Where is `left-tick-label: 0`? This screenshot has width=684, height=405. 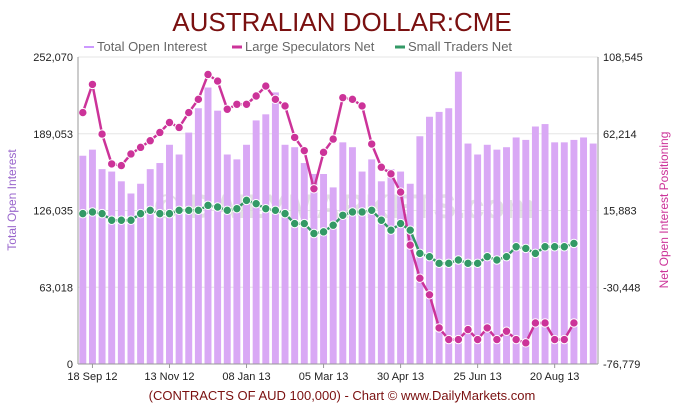
left-tick-label: 0 is located at coordinates (70, 365).